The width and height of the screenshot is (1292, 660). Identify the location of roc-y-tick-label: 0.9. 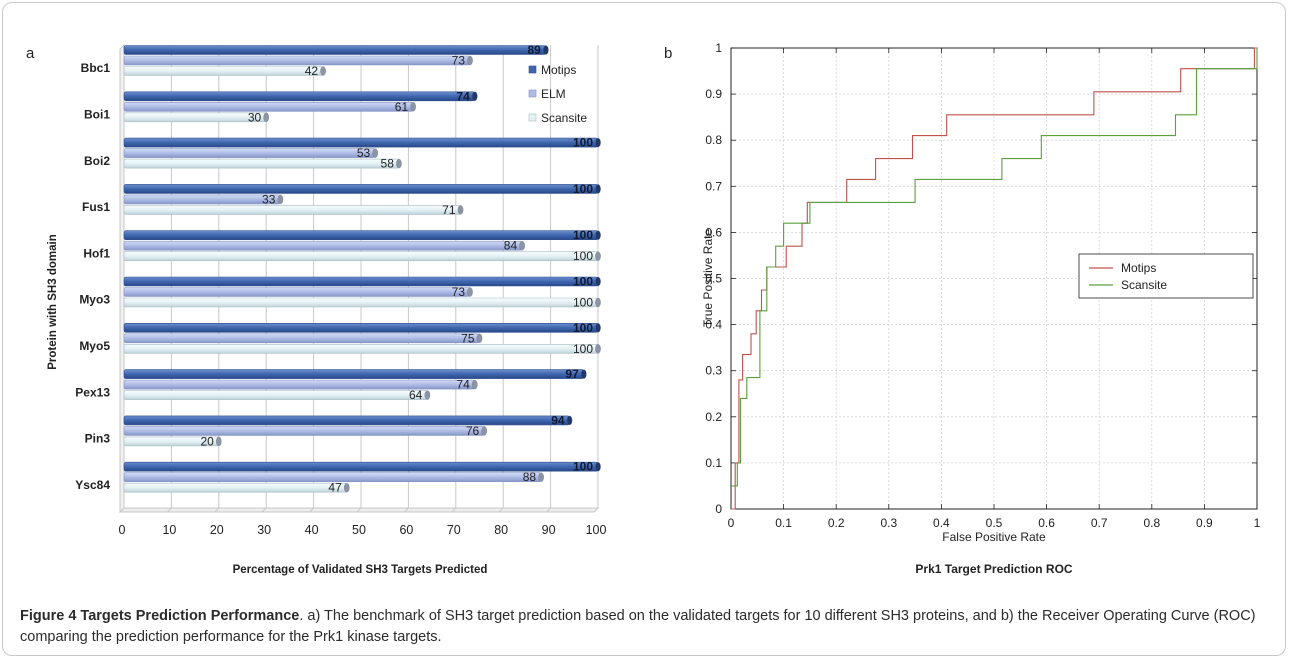
(713, 94).